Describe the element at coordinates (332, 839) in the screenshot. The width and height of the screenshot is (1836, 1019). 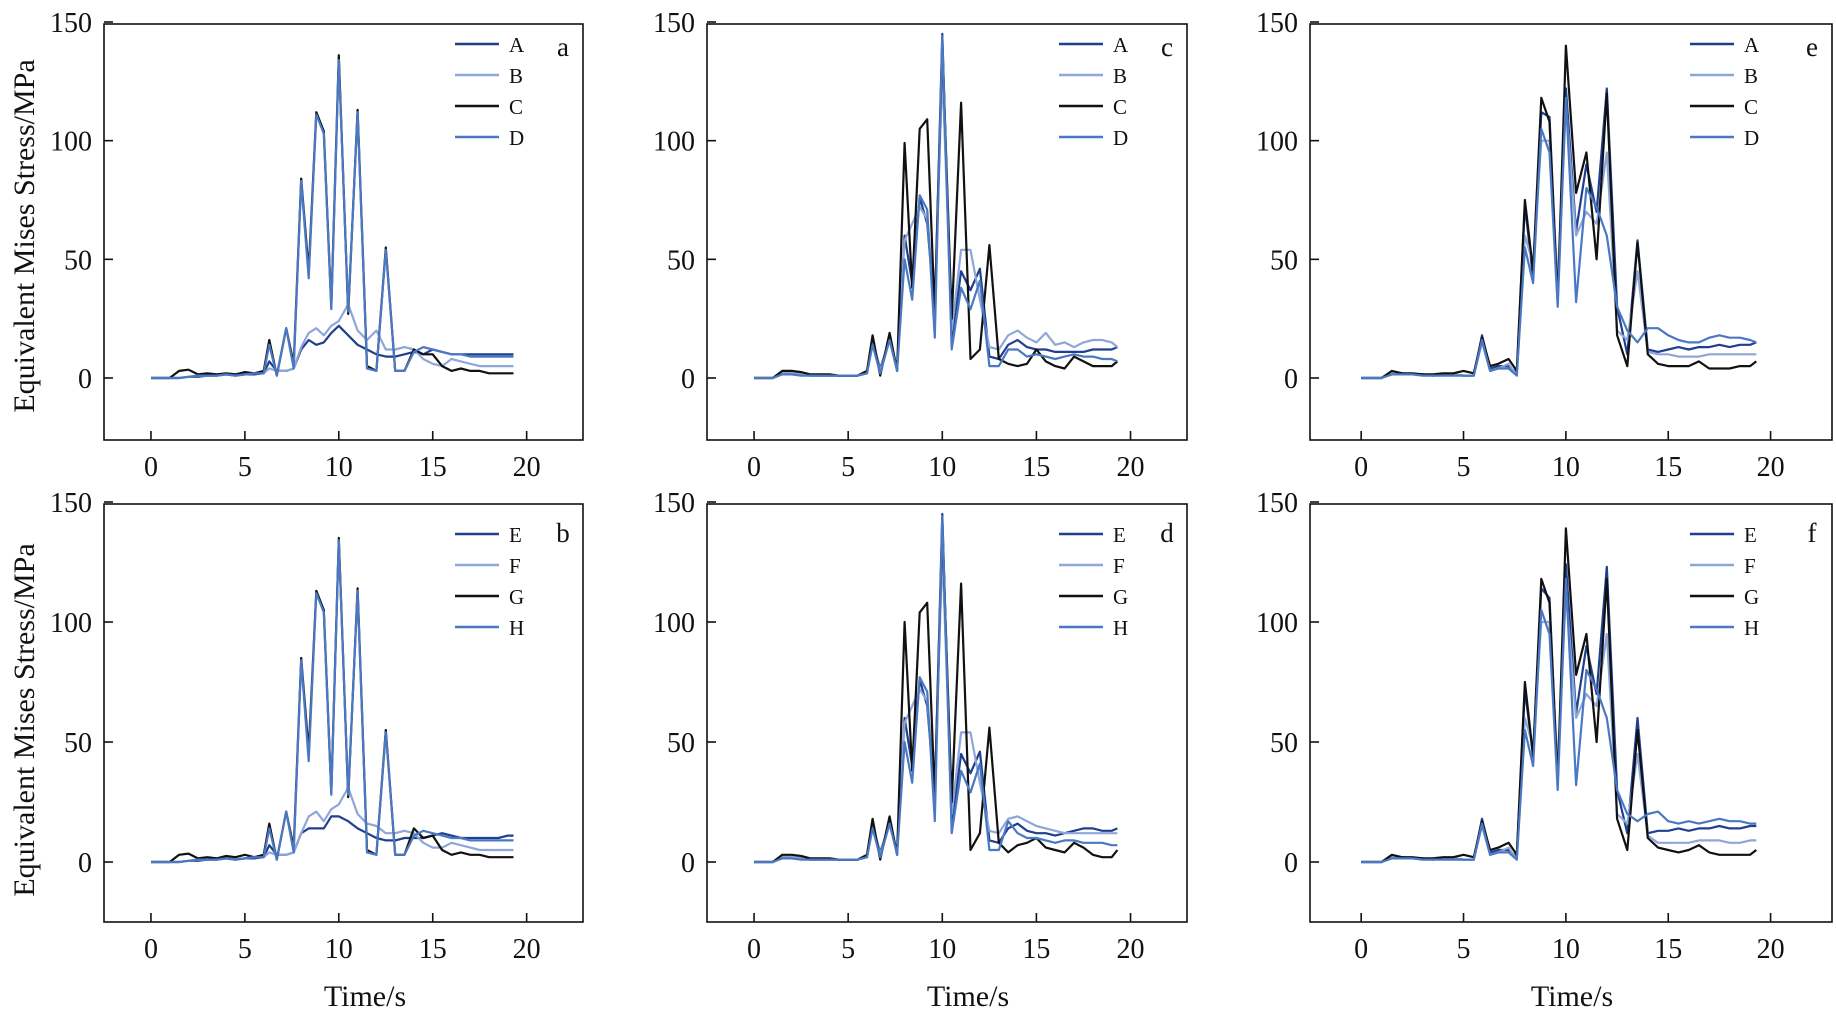
I see `series-line-e` at that location.